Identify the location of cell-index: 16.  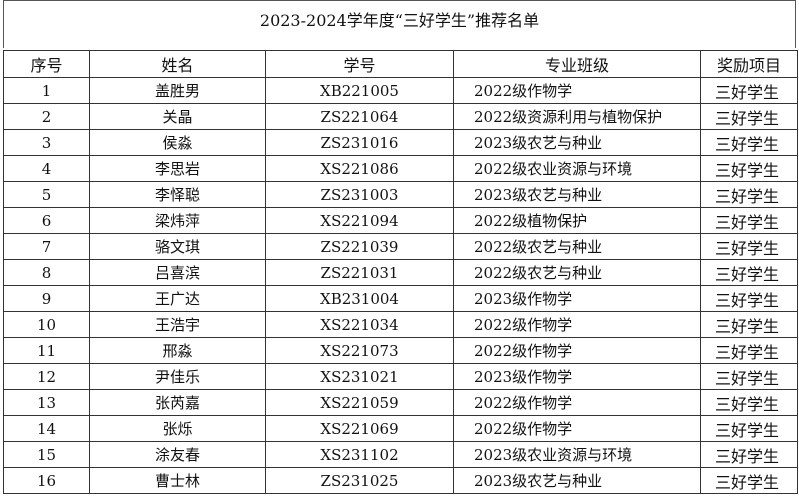
(46, 480).